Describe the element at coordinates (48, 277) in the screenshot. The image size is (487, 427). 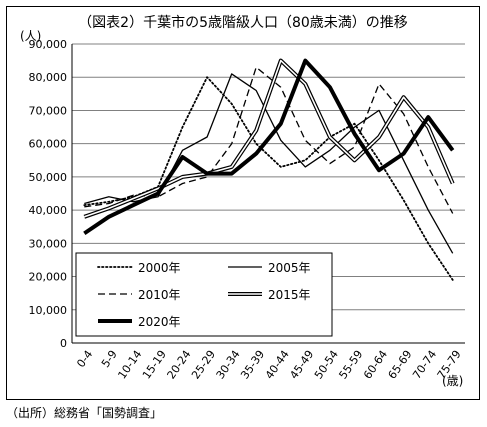
I see `y-tick-label: 20,000` at that location.